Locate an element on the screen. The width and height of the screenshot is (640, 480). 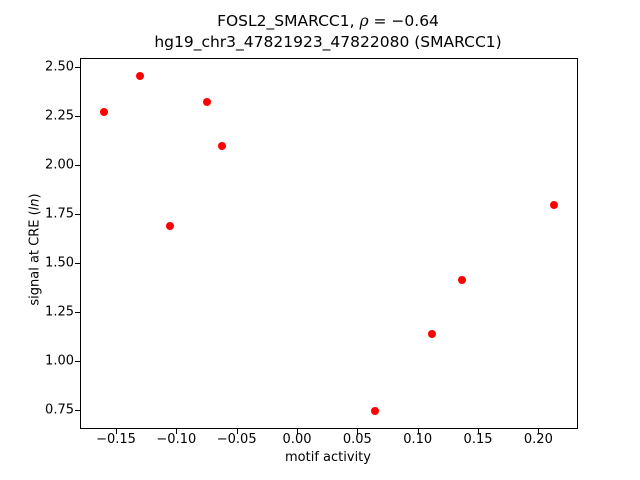
x-tick-label: 0.10 is located at coordinates (418, 439).